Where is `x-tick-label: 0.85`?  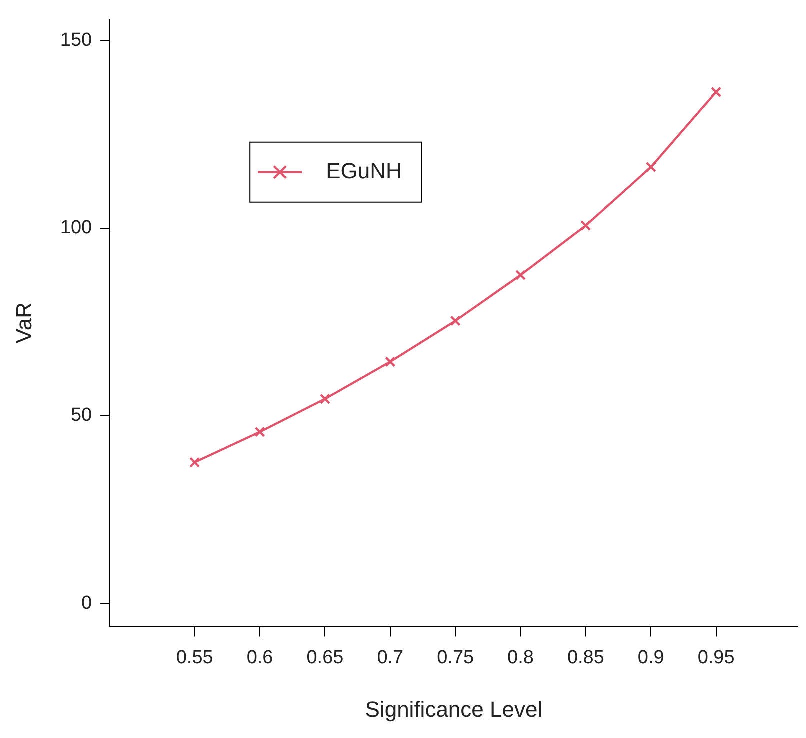 x-tick-label: 0.85 is located at coordinates (585, 657).